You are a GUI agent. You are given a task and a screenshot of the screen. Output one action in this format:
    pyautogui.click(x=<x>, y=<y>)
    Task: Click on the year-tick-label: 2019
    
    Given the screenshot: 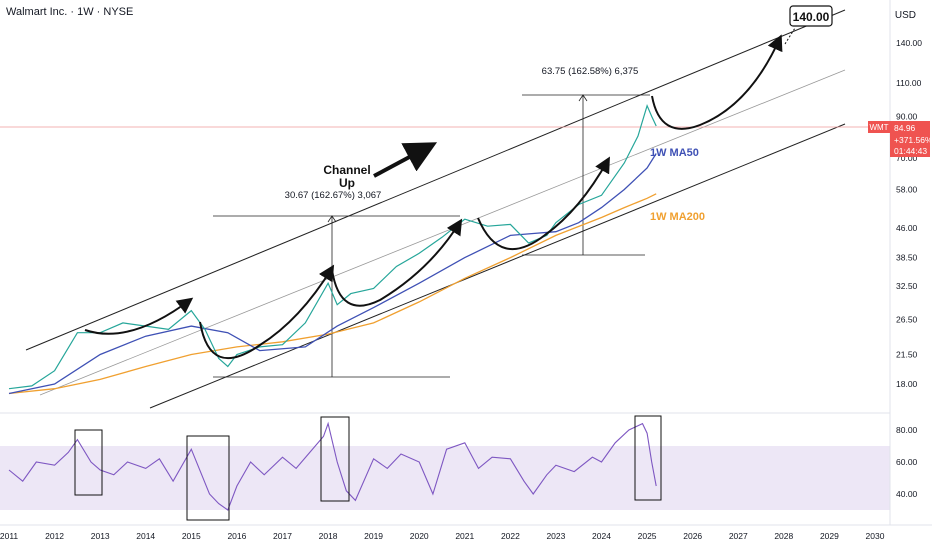 What is the action you would take?
    pyautogui.click(x=373, y=536)
    